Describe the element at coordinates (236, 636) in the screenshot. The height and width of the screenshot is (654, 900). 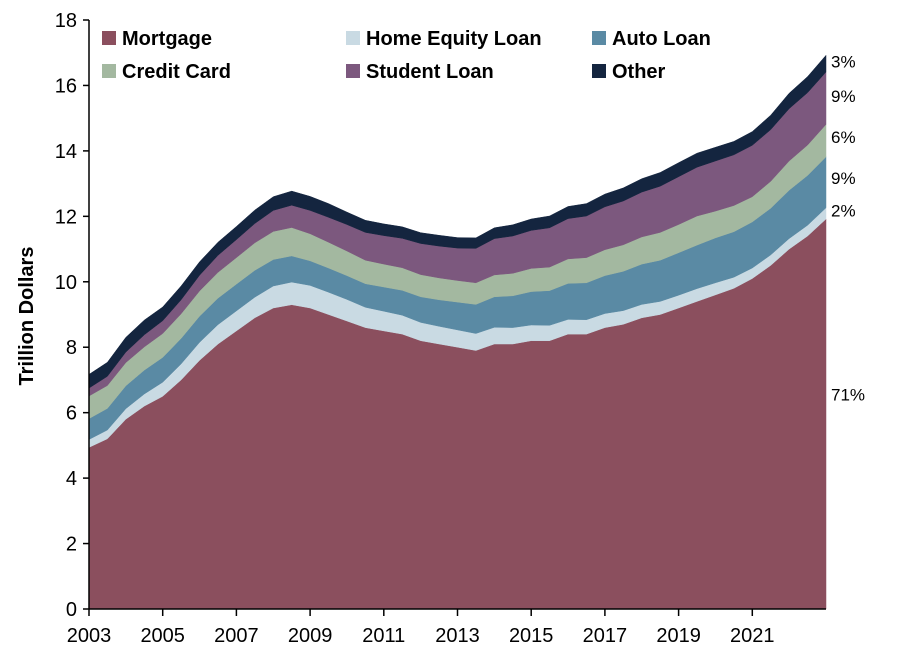
I see `x-tick-label: 2007` at that location.